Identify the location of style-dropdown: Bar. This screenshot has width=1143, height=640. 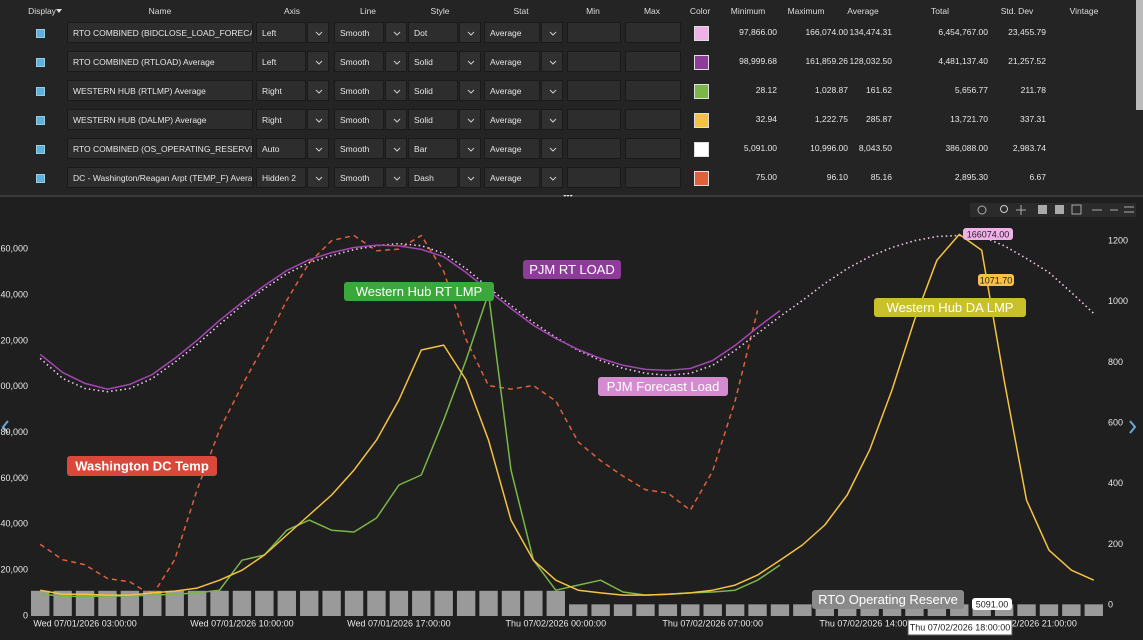
(433, 148).